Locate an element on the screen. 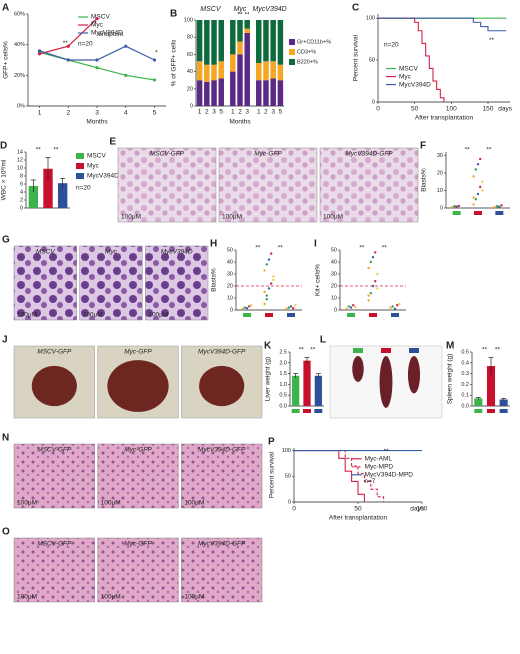 The height and width of the screenshot is (654, 520). panel-label: G is located at coordinates (6, 240).